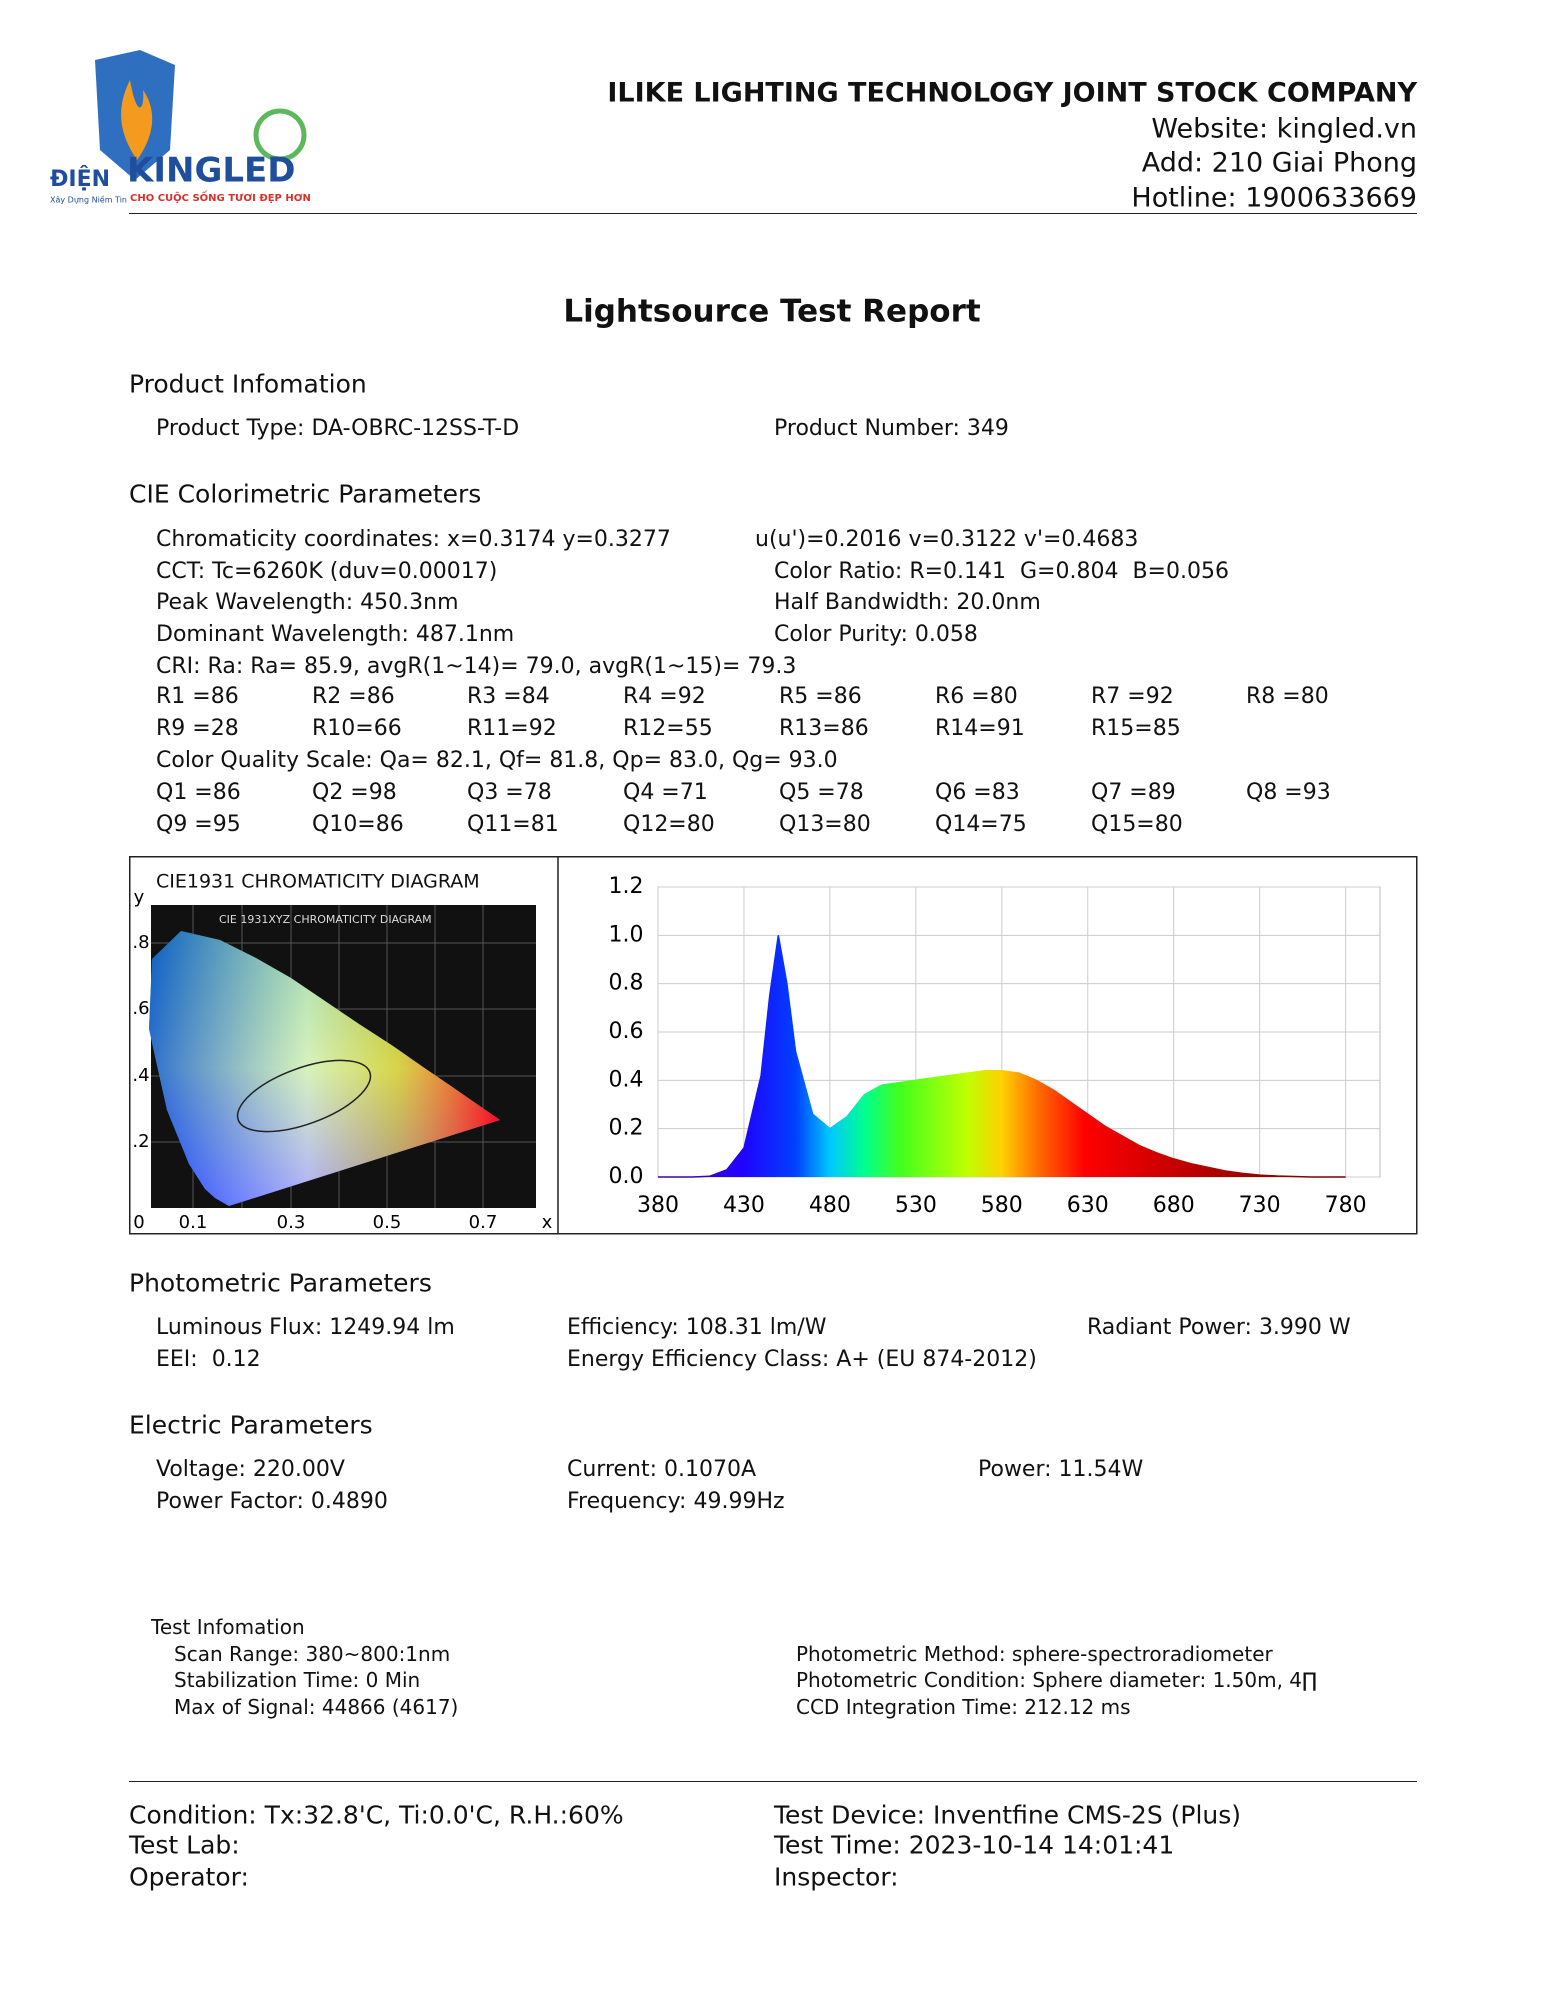  What do you see at coordinates (305, 1327) in the screenshot?
I see `luminous-flux: Luminous Flux: 1249.94 lm` at bounding box center [305, 1327].